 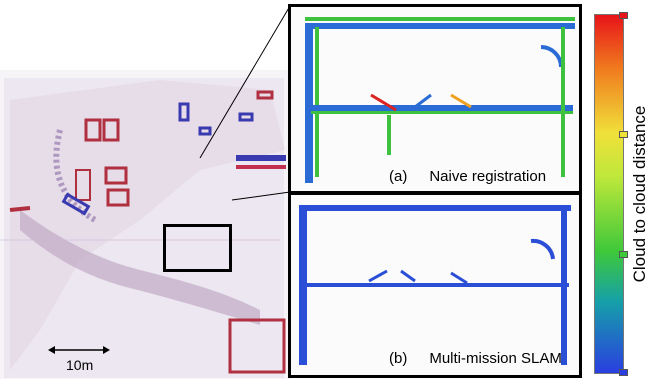 I want to click on colorbar-tick-green, so click(x=623, y=254).